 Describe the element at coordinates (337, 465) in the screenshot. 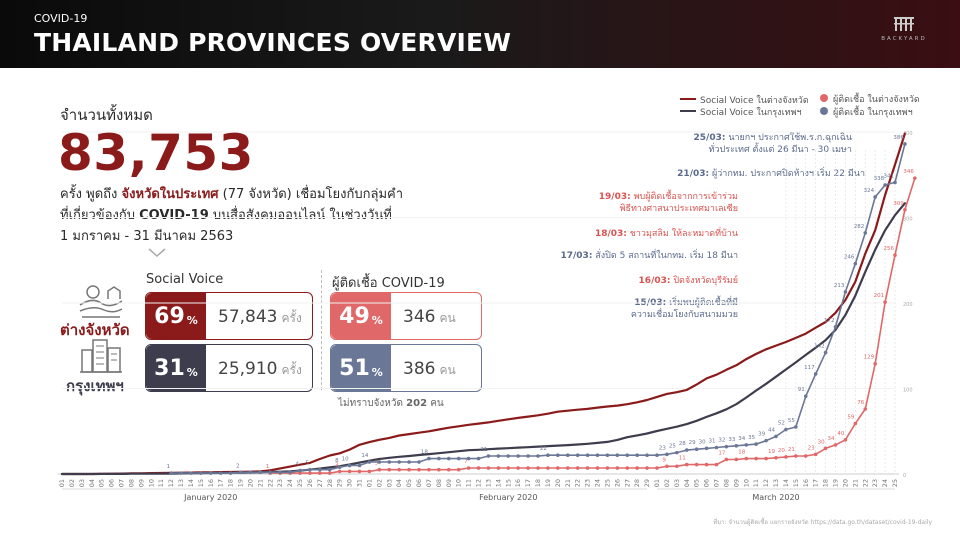

I see `data-label: 3` at that location.